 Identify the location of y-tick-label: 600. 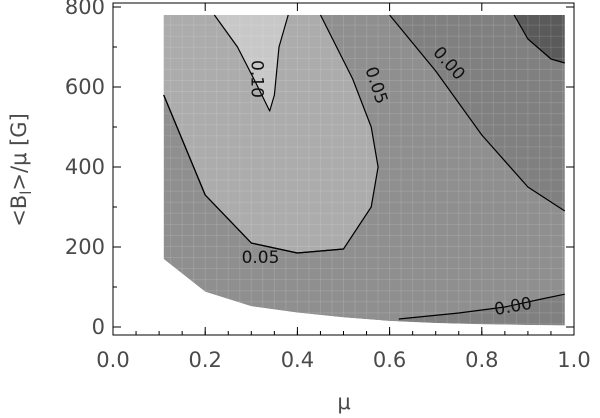
(85, 87).